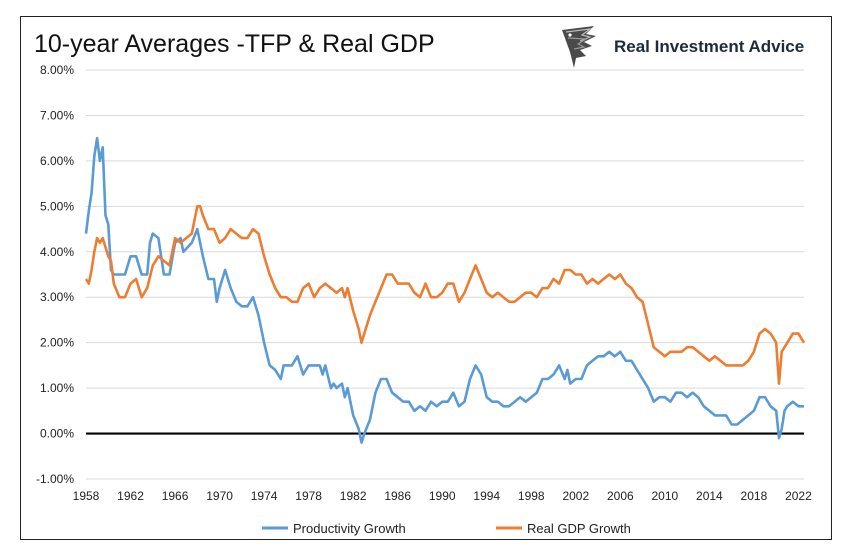 The height and width of the screenshot is (558, 844). Describe the element at coordinates (709, 496) in the screenshot. I see `x-tick-label: 2014` at that location.